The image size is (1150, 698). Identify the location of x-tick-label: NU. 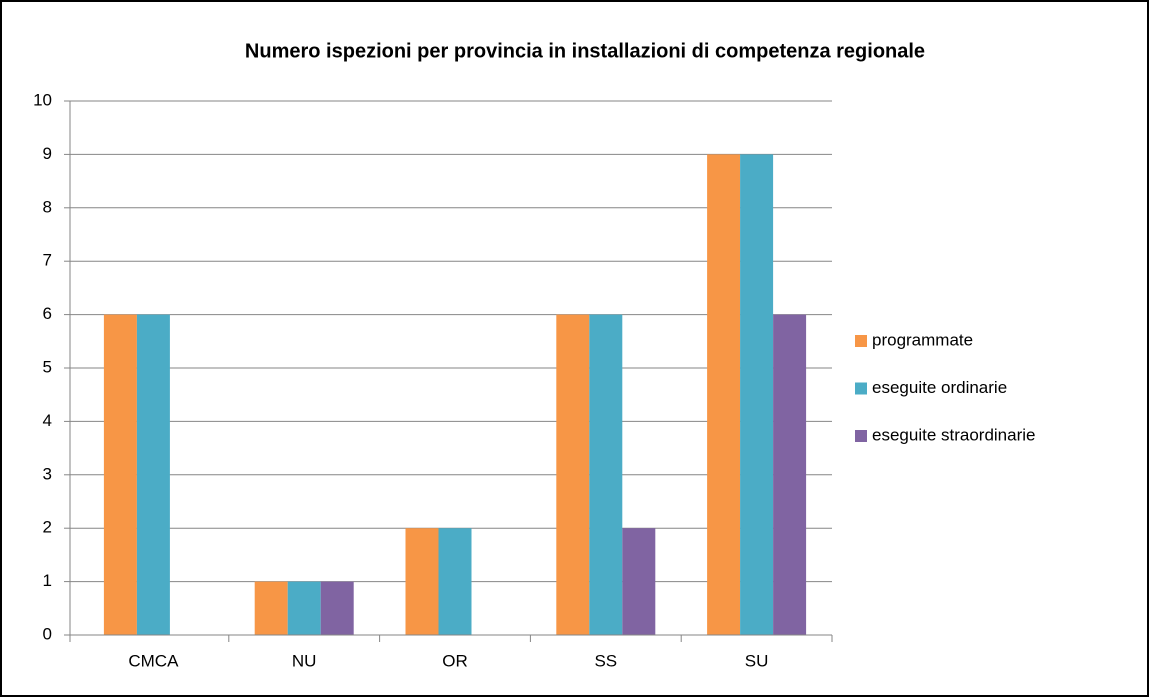
(304, 660).